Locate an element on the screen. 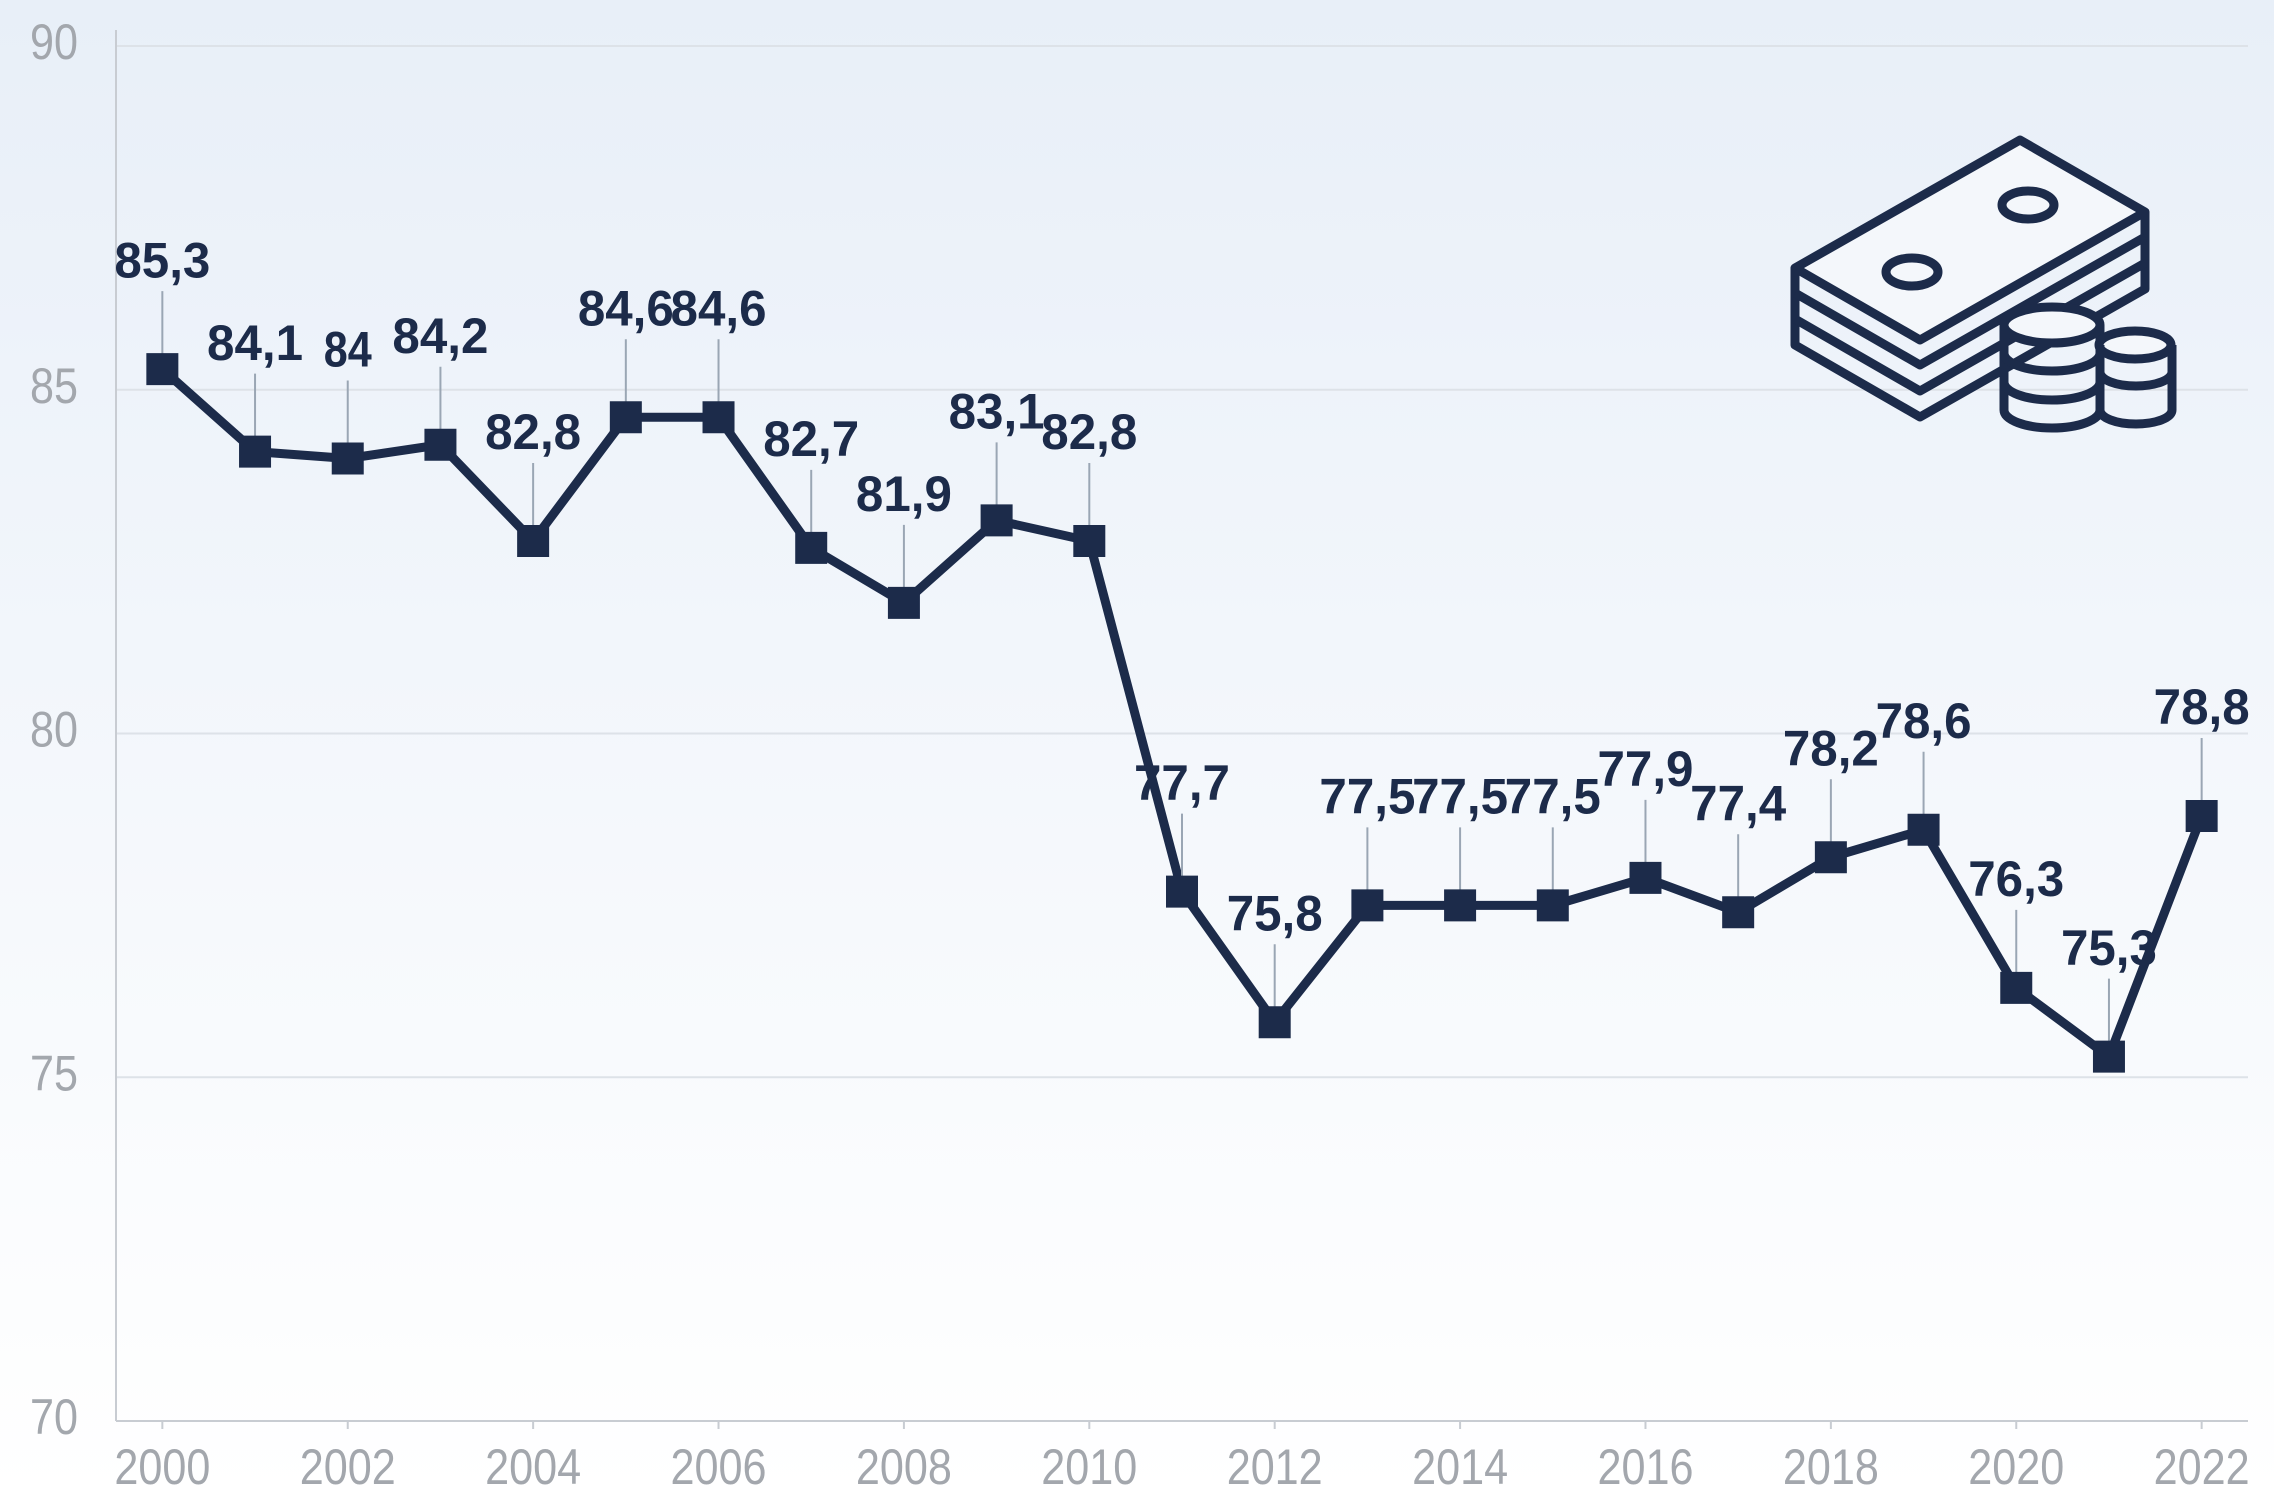  value-label: 81,9 is located at coordinates (904, 494).